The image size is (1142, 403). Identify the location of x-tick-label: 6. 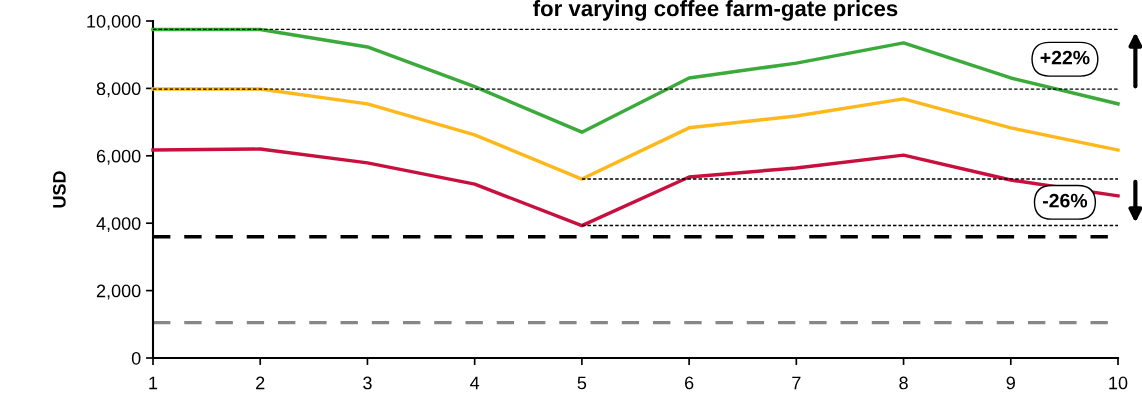
(689, 383).